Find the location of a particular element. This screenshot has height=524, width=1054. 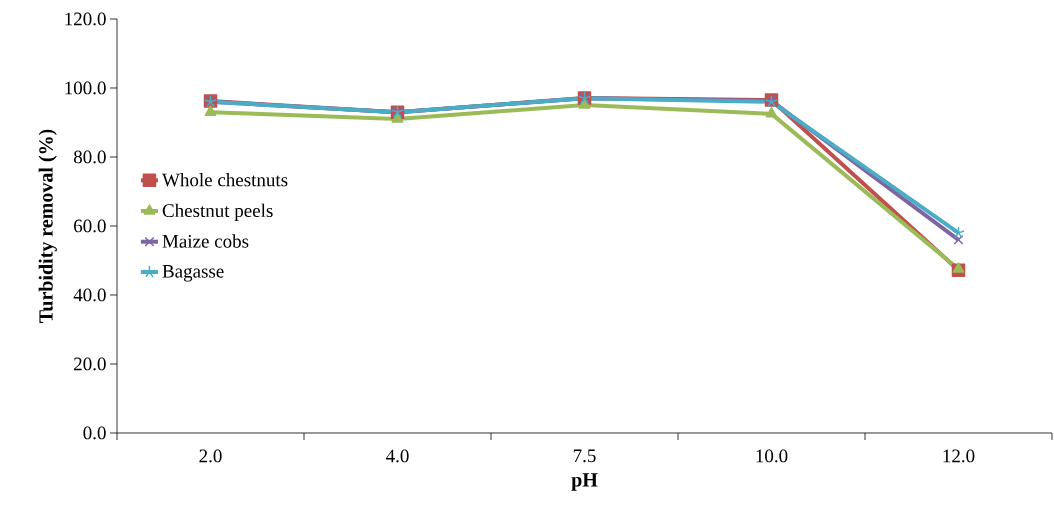

y-tick-label: 80.0 is located at coordinates (89, 157).